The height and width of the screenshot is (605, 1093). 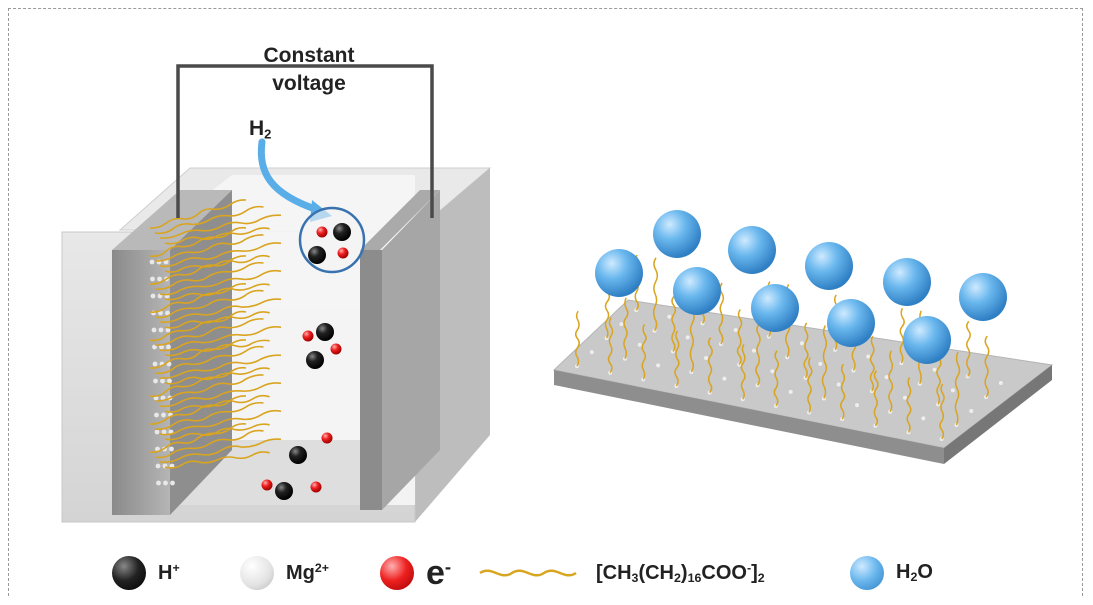 What do you see at coordinates (169, 572) in the screenshot?
I see `legend-h-plus-label: H+` at bounding box center [169, 572].